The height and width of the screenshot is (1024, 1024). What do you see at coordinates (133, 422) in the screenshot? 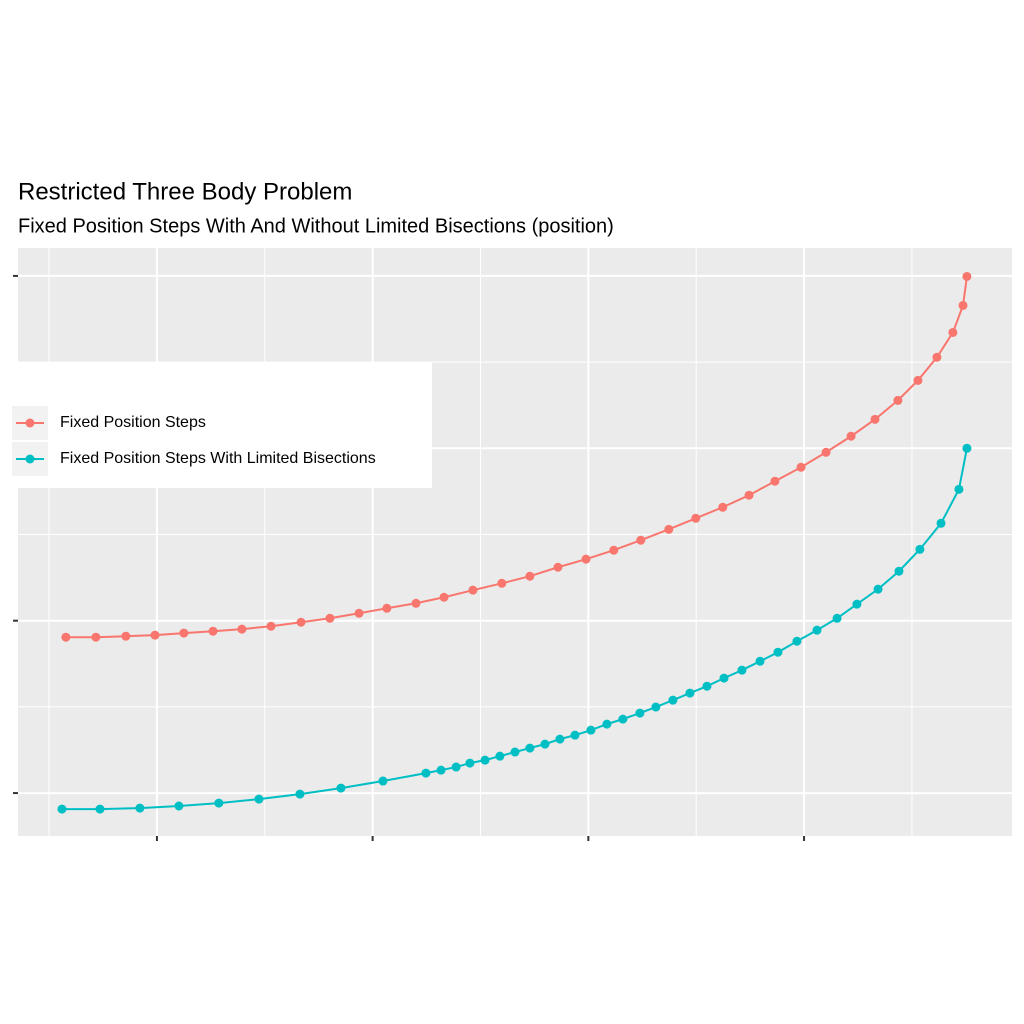
I see `legend-label: Fixed Position Steps` at bounding box center [133, 422].